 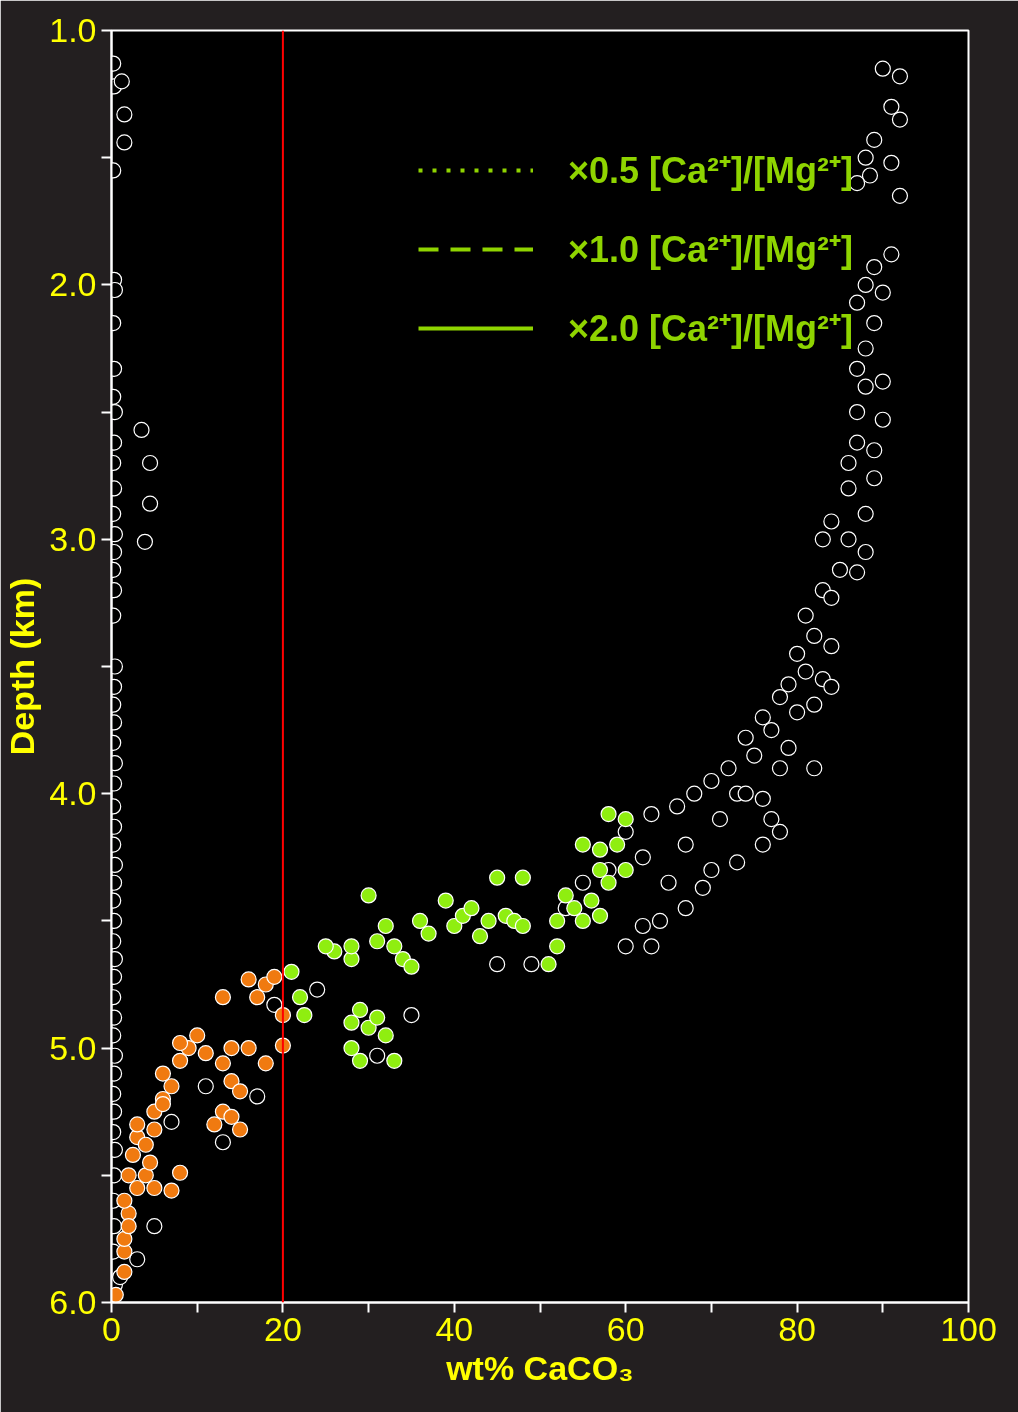 I want to click on x-tick-label: 40, so click(x=454, y=1328).